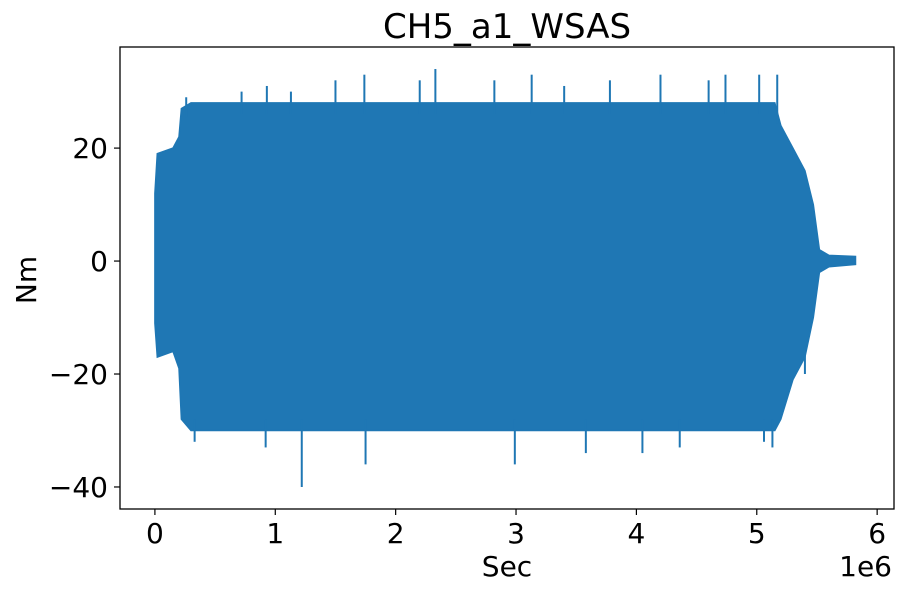  I want to click on x-tick-label: 0, so click(155, 533).